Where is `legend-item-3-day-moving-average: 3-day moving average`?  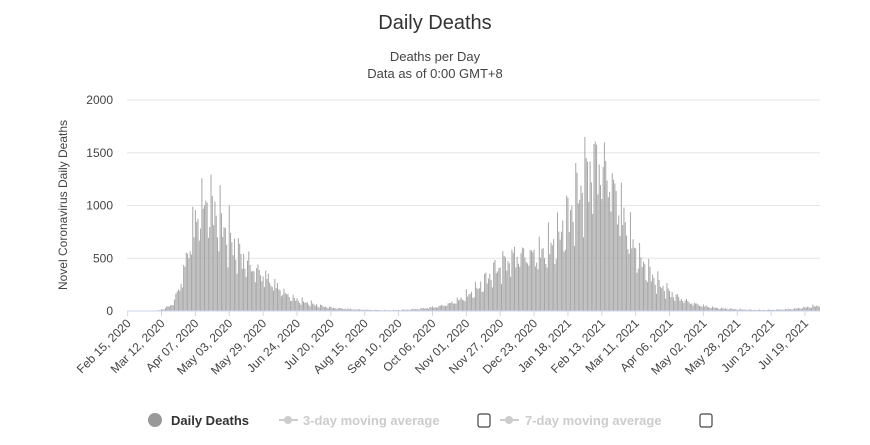 legend-item-3-day-moving-average: 3-day moving average is located at coordinates (385, 420).